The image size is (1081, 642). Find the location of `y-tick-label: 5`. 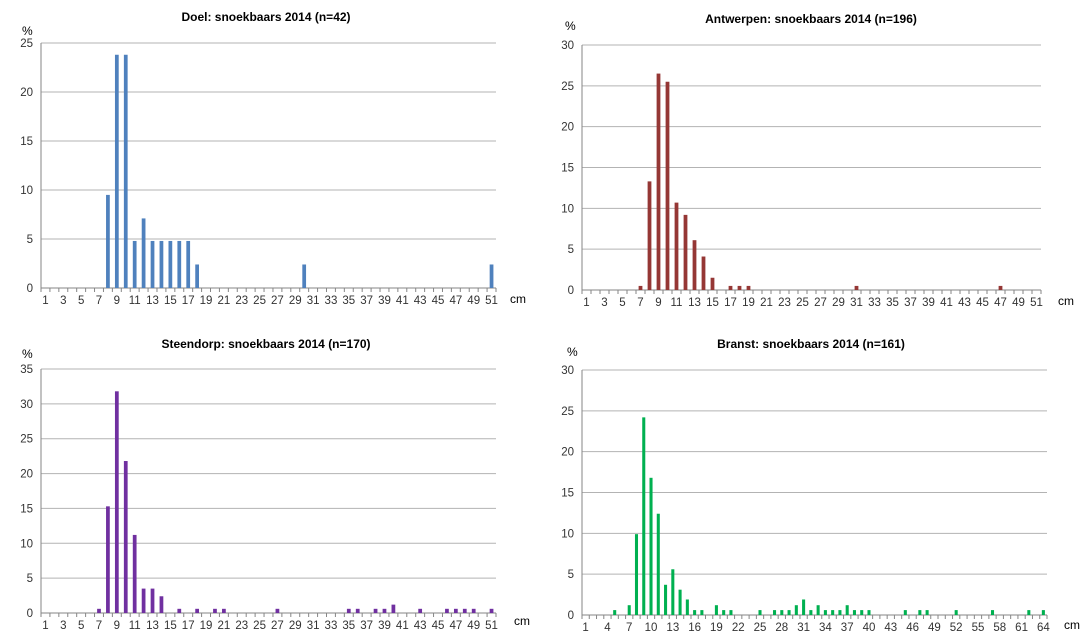

y-tick-label: 5 is located at coordinates (571, 250).